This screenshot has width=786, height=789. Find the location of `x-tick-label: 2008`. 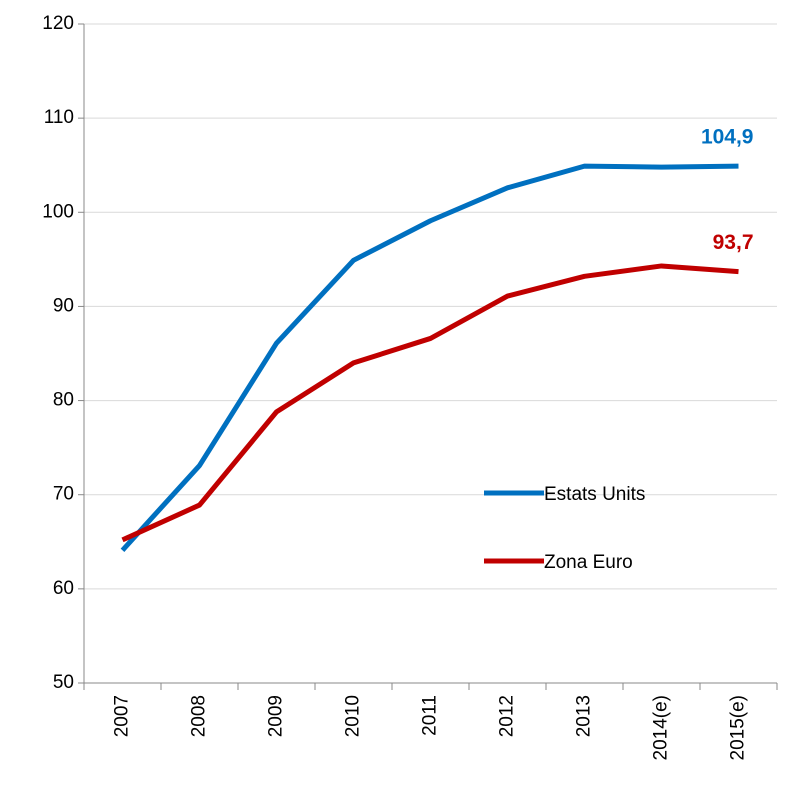

x-tick-label: 2008 is located at coordinates (199, 716).